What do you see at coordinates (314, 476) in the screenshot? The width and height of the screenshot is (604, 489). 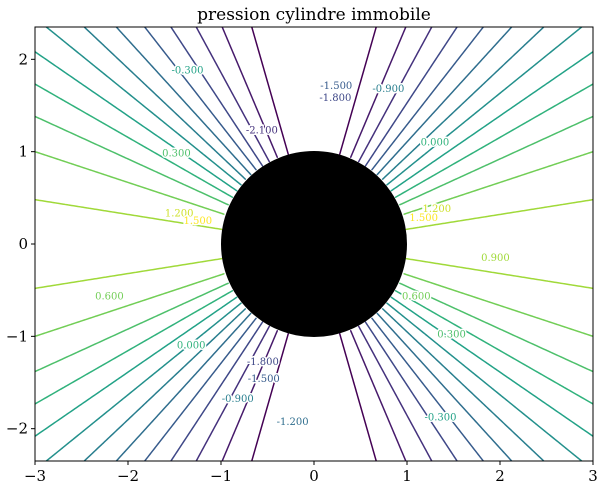 I see `x-tick-label: 0` at bounding box center [314, 476].